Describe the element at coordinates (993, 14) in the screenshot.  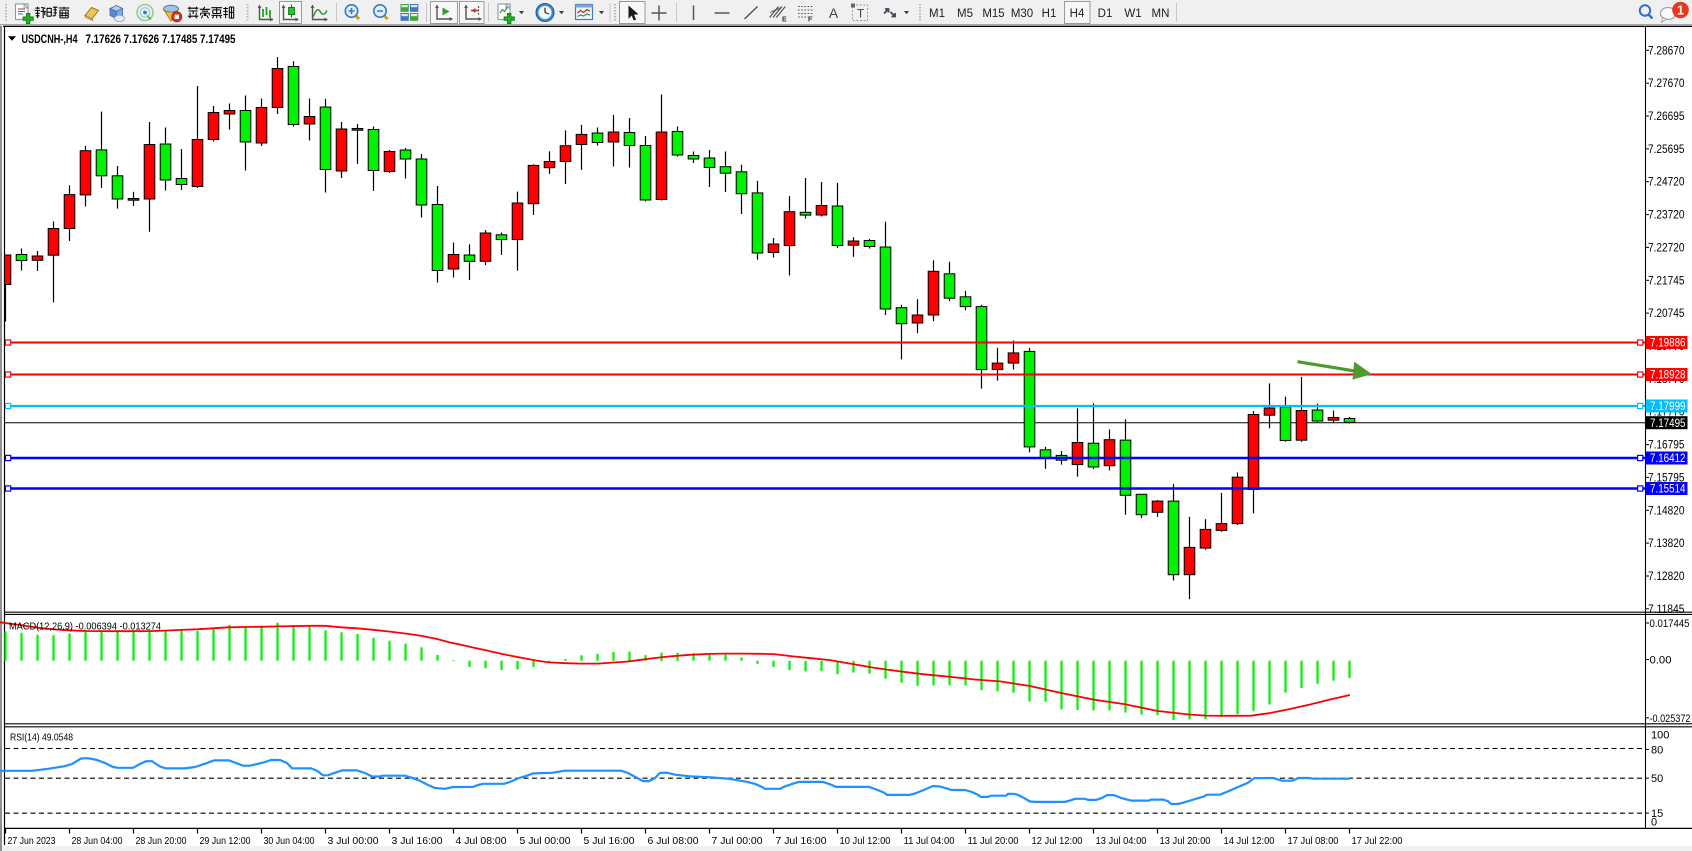
I see `svg-text: M15` at that location.